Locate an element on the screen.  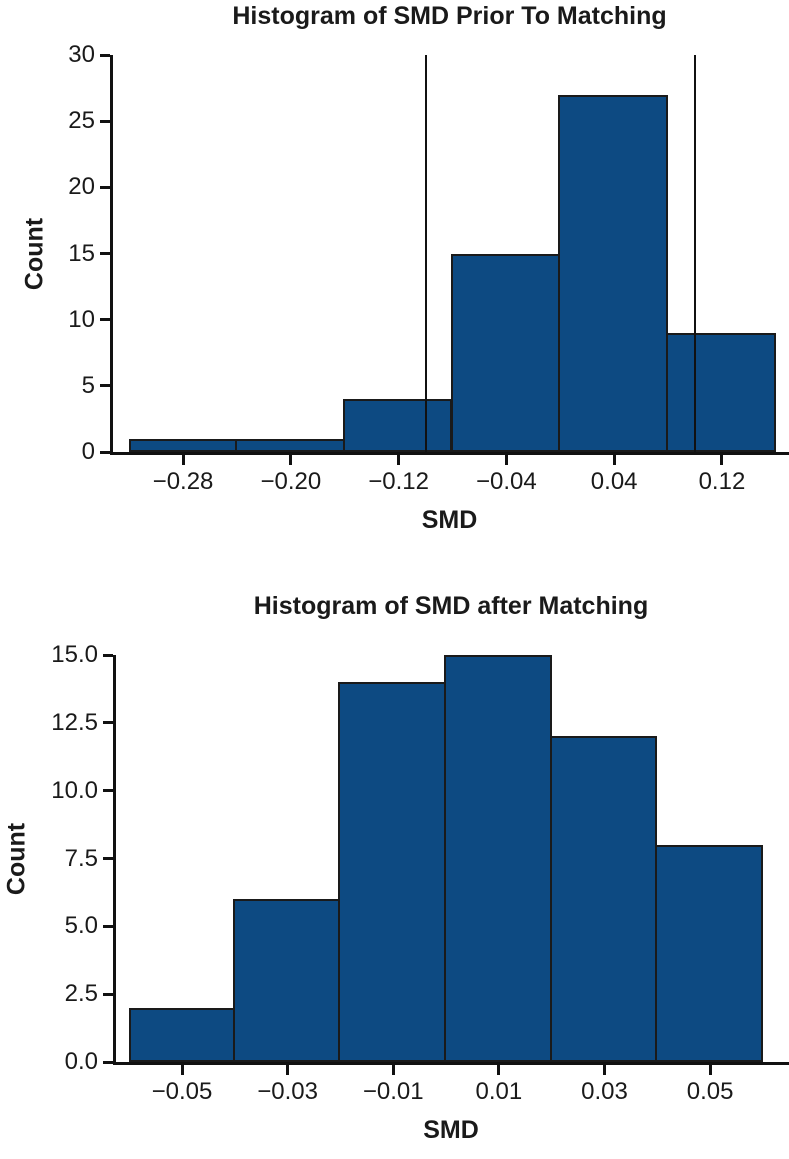
y-tick-label: 12.5 is located at coordinates (74, 722).